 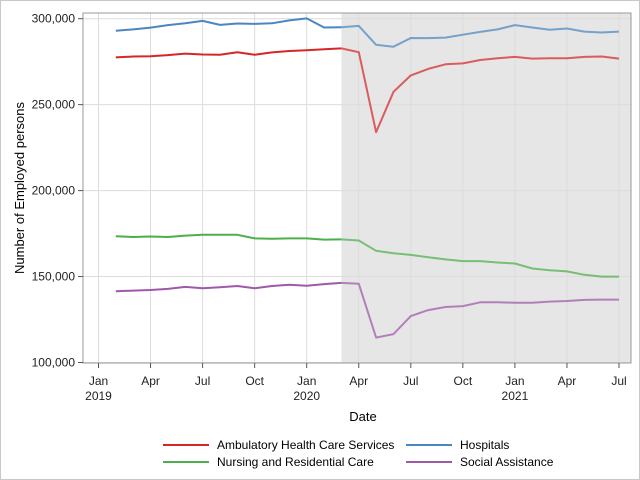 I want to click on series-line-3-shaded, so click(x=480, y=310).